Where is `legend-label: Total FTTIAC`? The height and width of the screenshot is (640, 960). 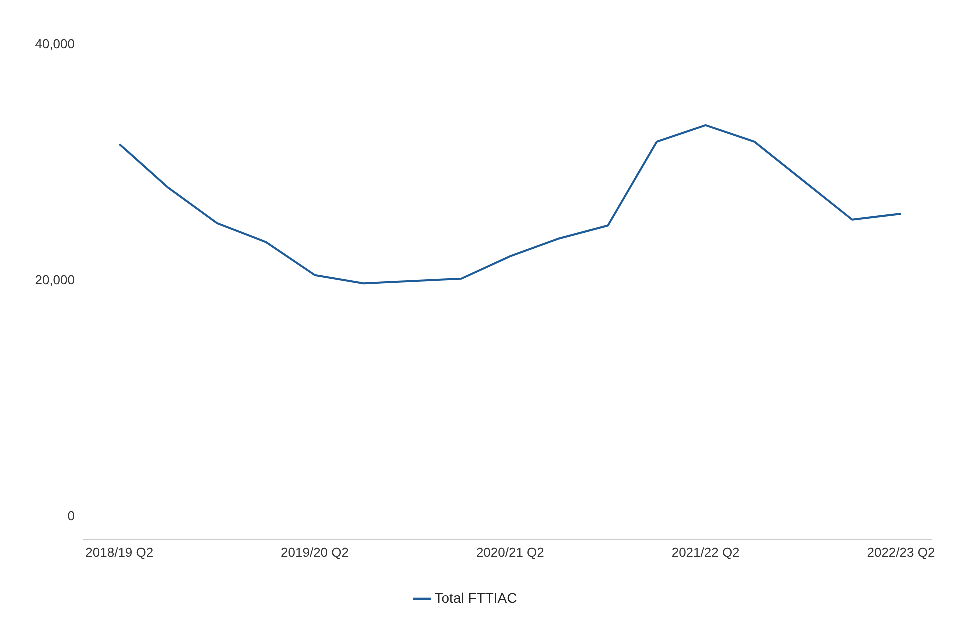
legend-label: Total FTTIAC is located at coordinates (476, 598).